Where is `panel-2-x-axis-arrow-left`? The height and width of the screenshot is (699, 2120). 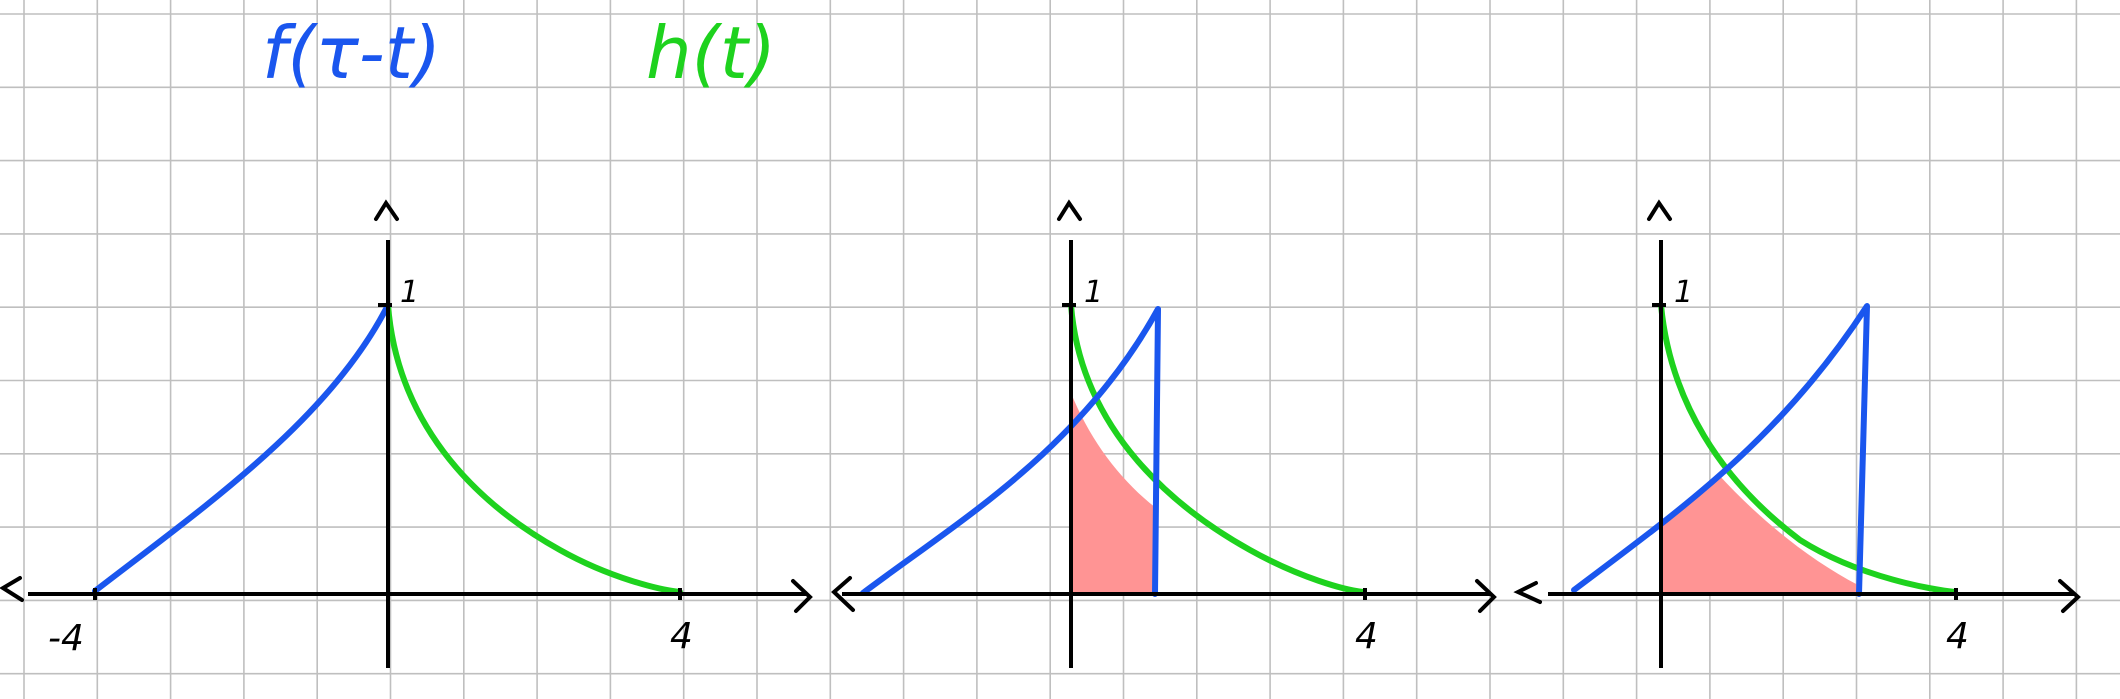 panel-2-x-axis-arrow-left is located at coordinates (843, 594).